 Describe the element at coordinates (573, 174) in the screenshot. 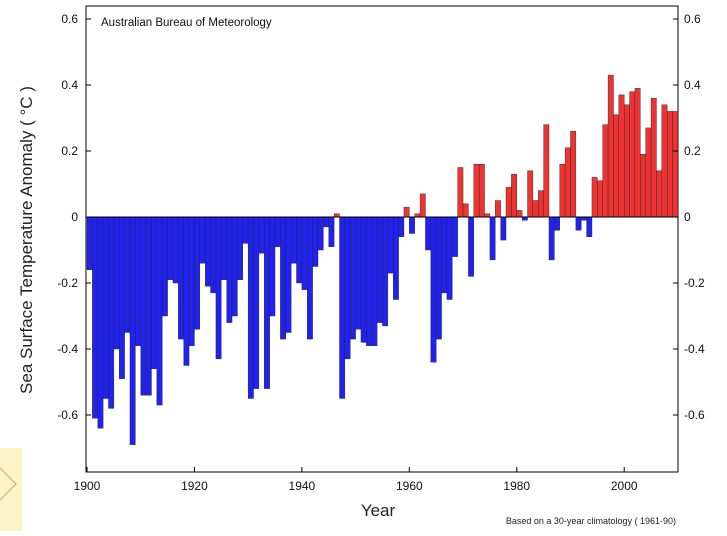

I see `bar-1990` at that location.